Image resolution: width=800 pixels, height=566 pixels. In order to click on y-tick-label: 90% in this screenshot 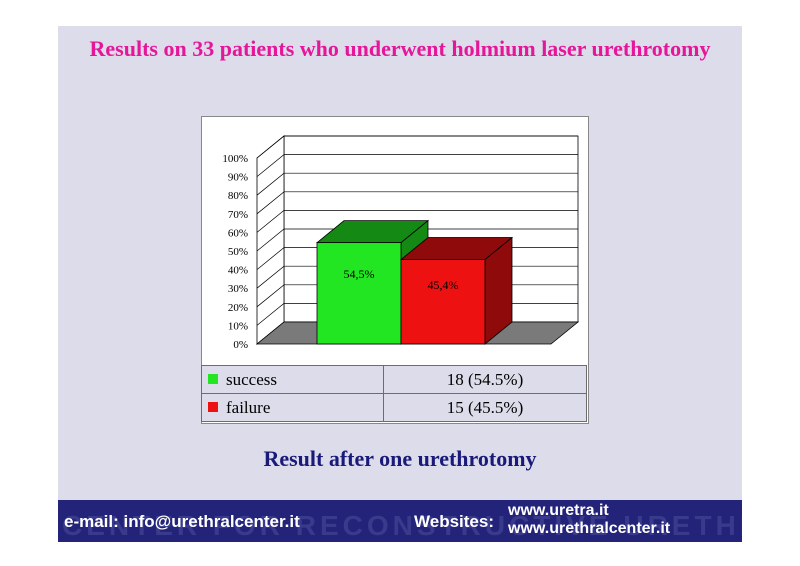, I will do `click(238, 178)`.